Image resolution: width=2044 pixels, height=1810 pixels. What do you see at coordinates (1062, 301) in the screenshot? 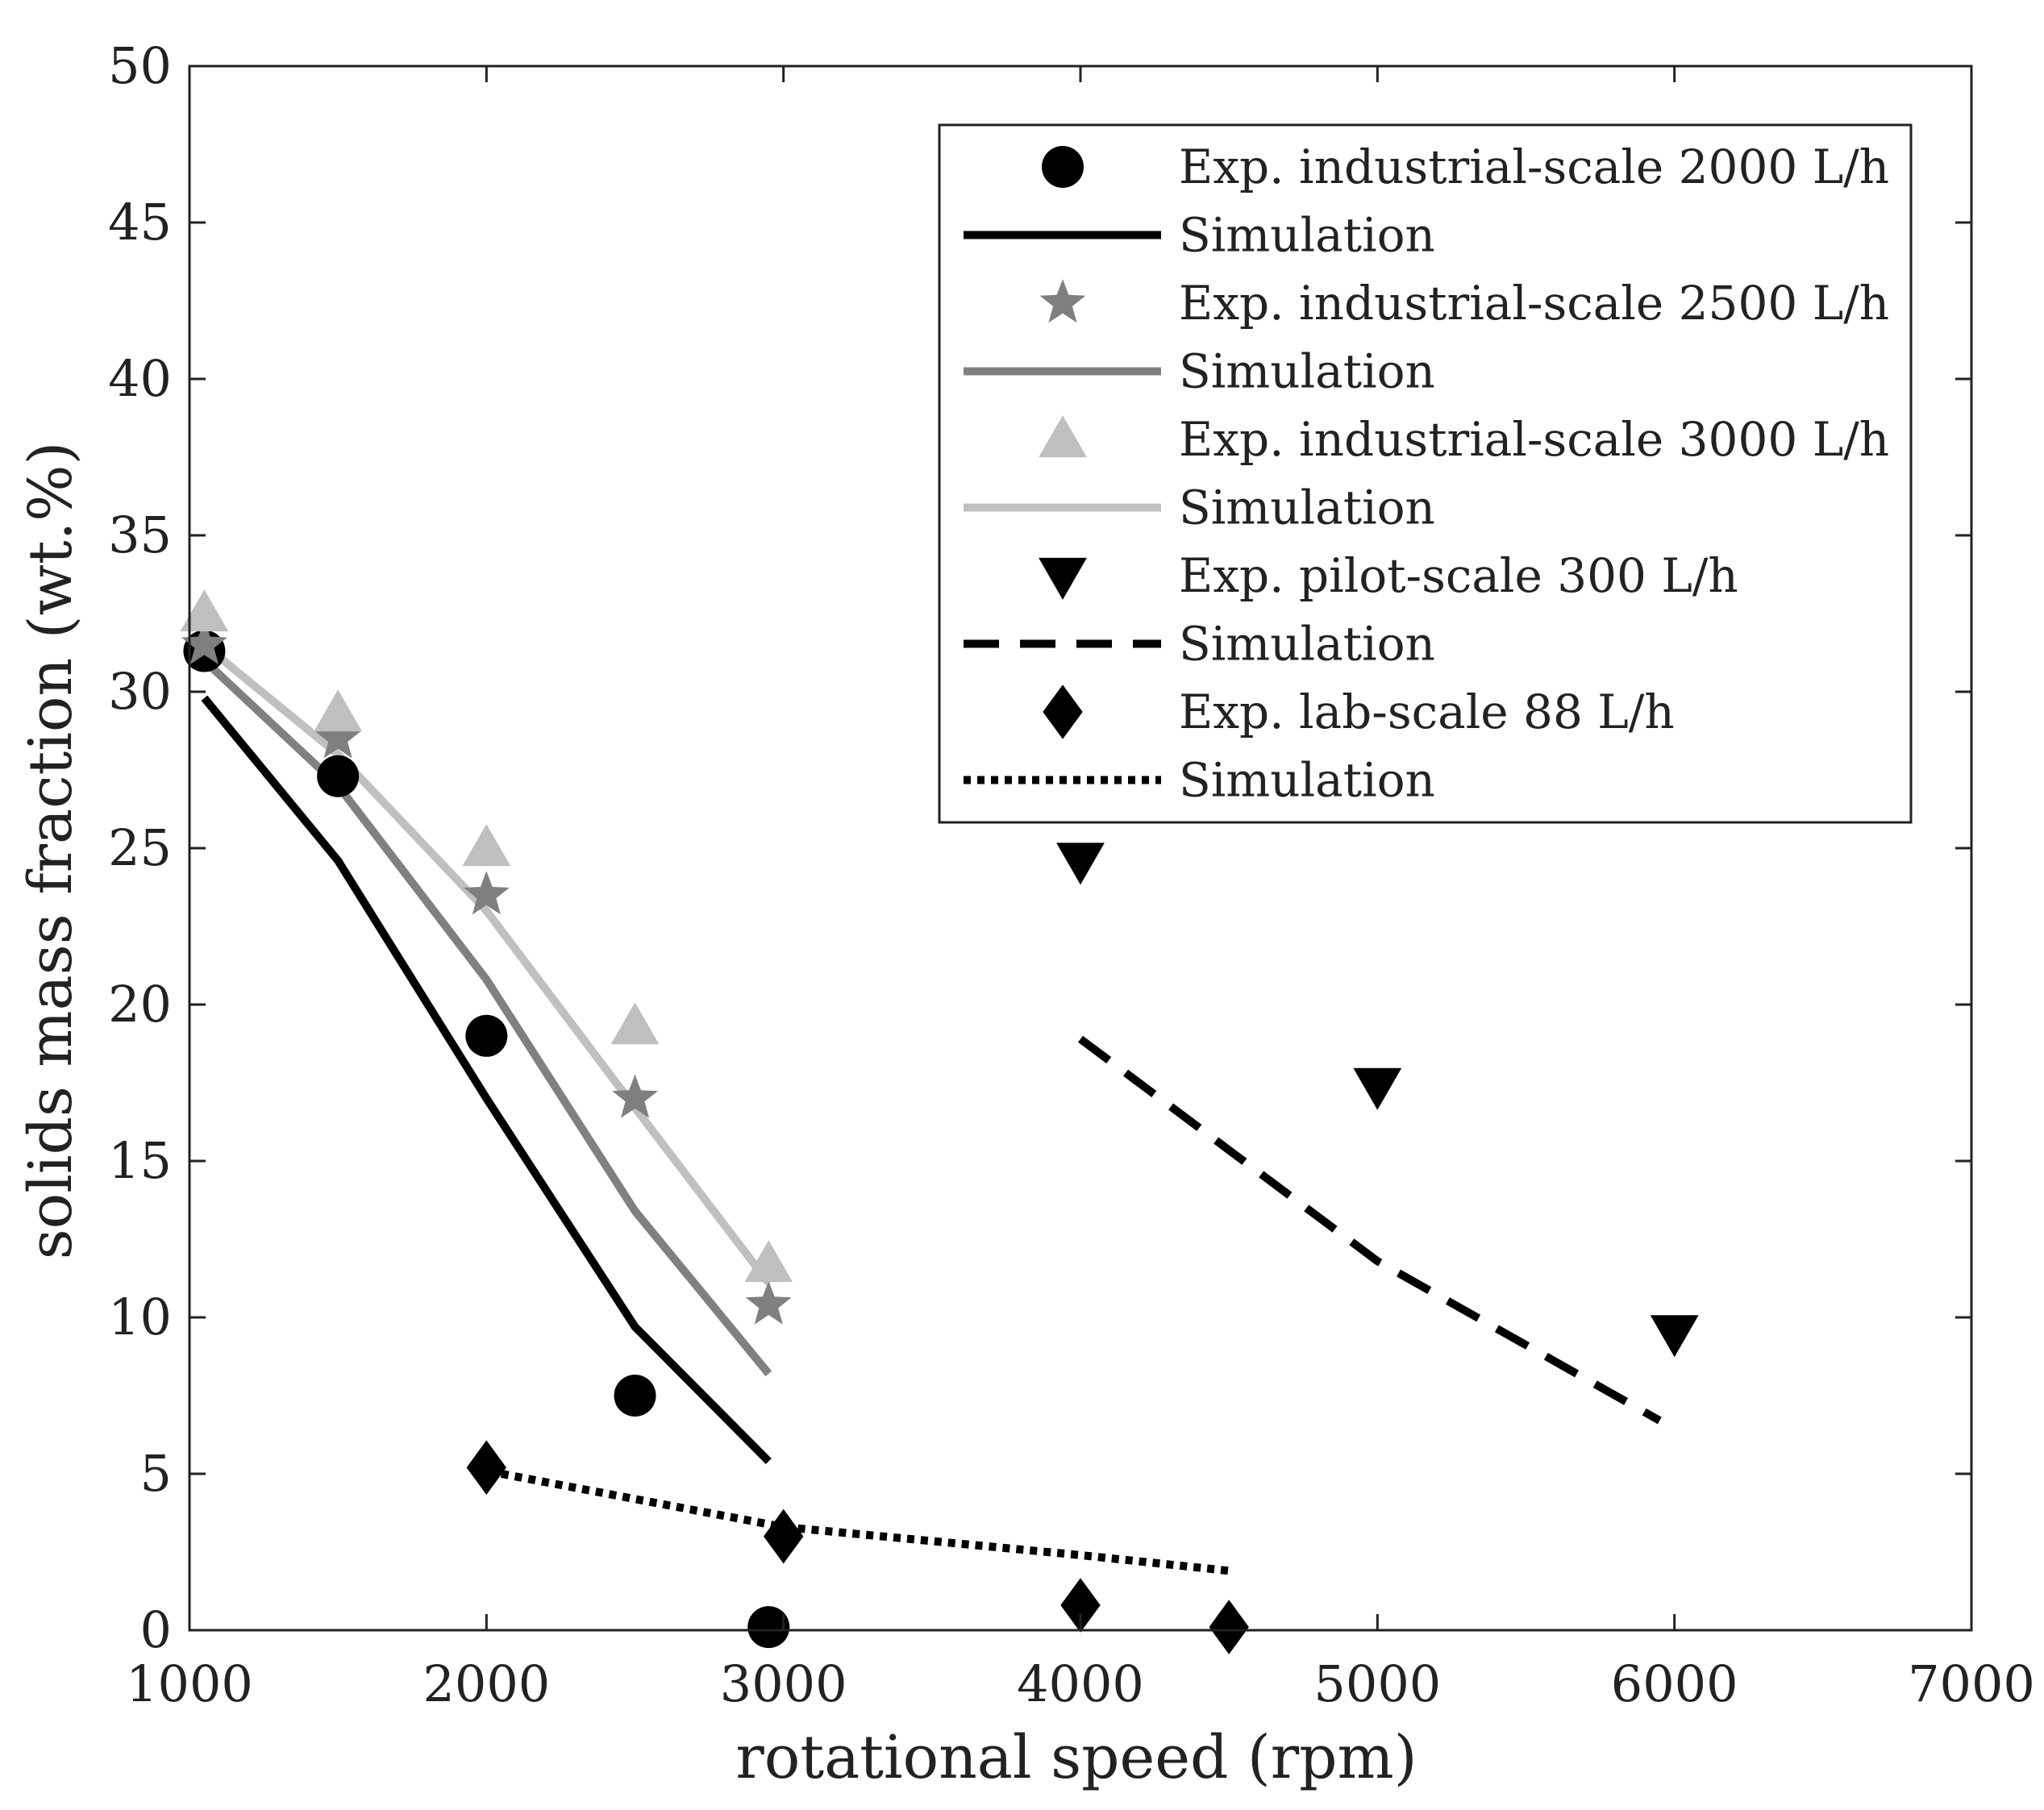
I see `legend-marker-star` at bounding box center [1062, 301].